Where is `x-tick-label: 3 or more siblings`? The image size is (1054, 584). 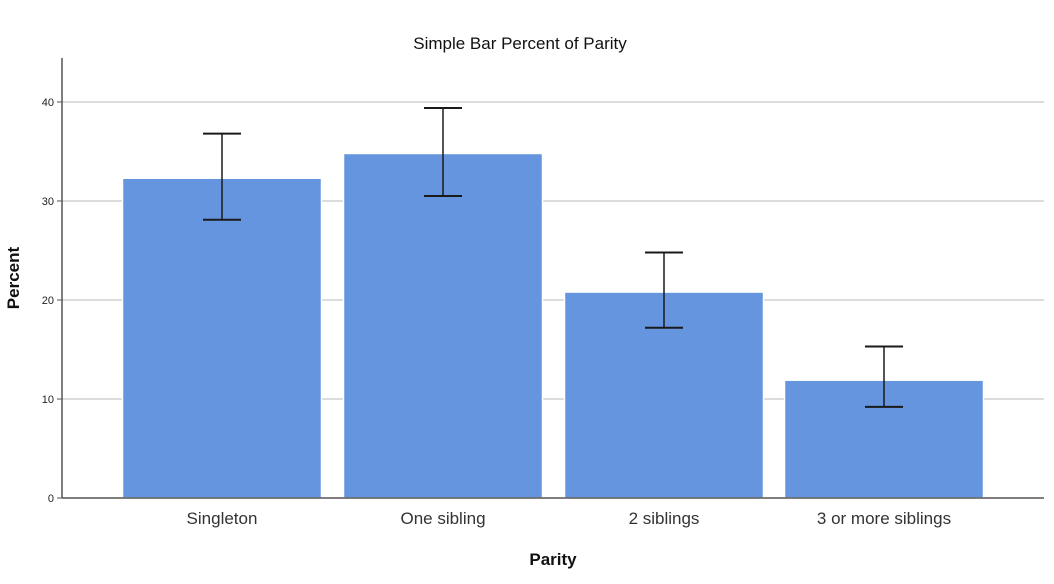 x-tick-label: 3 or more siblings is located at coordinates (884, 518).